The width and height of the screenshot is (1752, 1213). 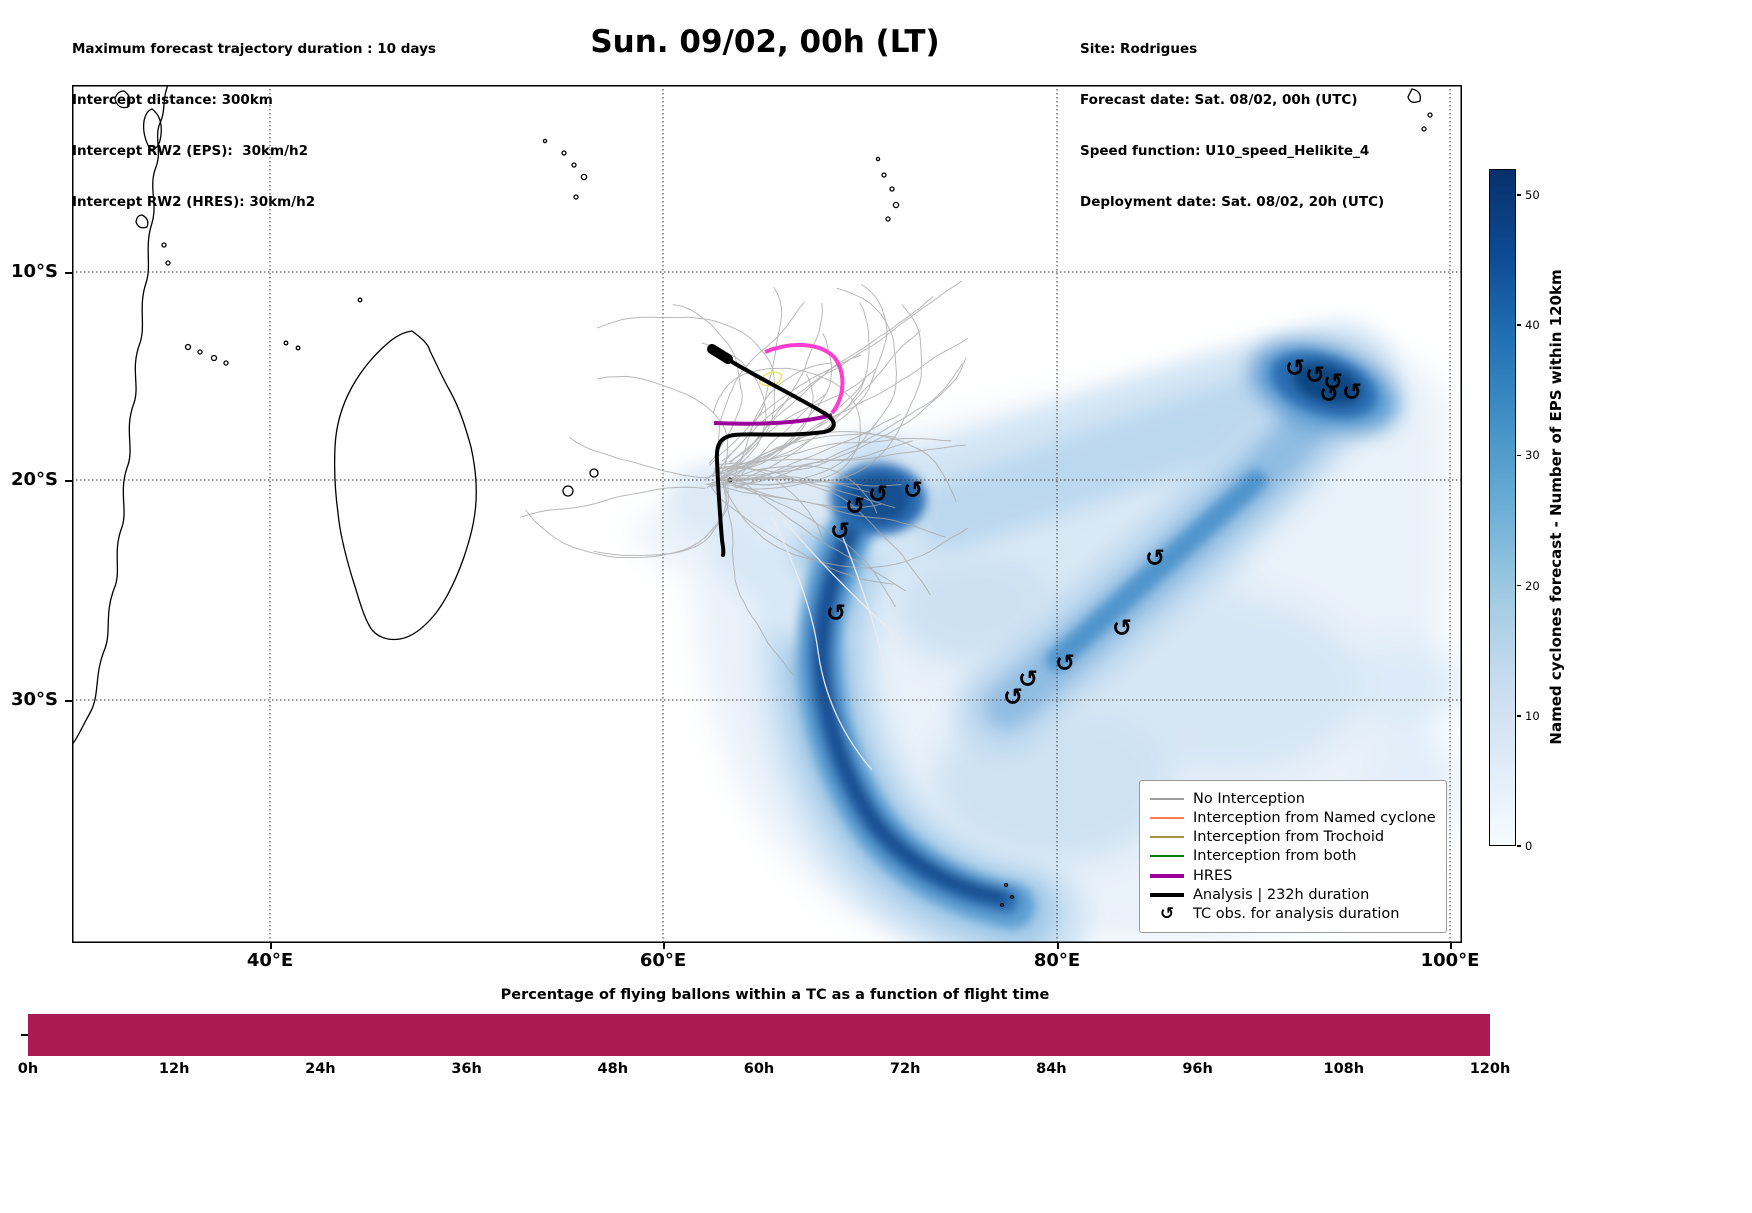 What do you see at coordinates (1502, 507) in the screenshot?
I see `colorbar-gradient` at bounding box center [1502, 507].